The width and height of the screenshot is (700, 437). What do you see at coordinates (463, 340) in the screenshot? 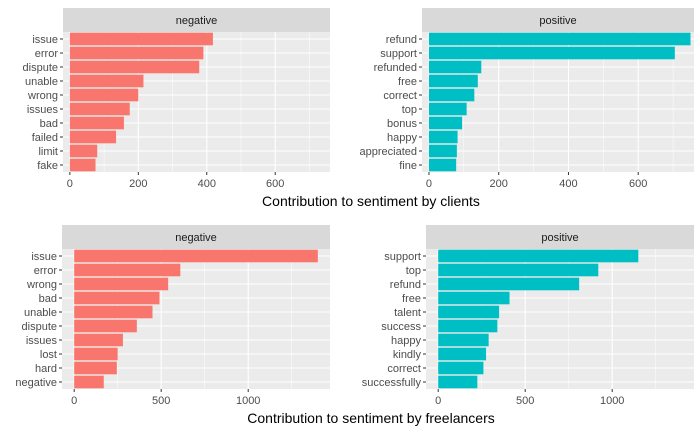
I see `bar-happy` at bounding box center [463, 340].